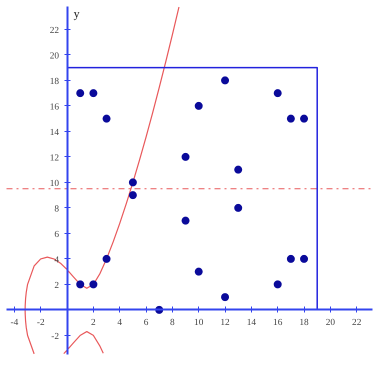  Describe the element at coordinates (225, 323) in the screenshot. I see `x-tick-label: 12` at that location.